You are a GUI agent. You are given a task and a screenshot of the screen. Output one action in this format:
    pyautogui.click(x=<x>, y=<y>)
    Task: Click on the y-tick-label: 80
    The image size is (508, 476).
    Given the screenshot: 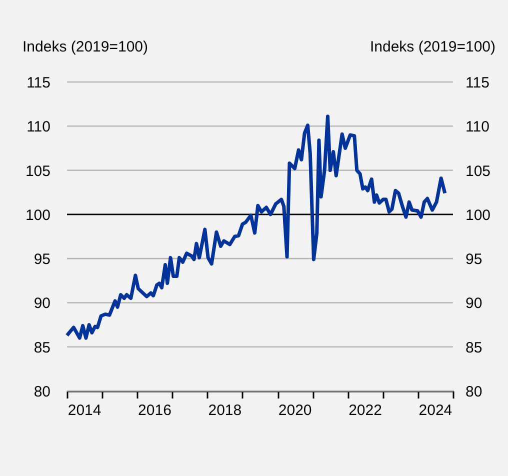 What is the action you would take?
    pyautogui.click(x=42, y=392)
    